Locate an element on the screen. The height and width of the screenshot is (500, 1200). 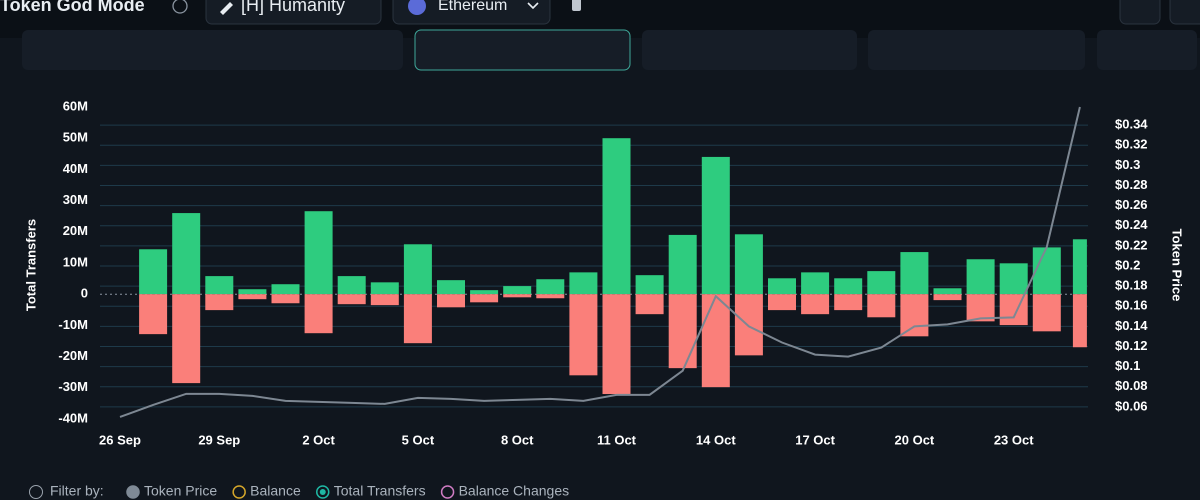
y2-tick-label: $0.34 is located at coordinates (1131, 124).